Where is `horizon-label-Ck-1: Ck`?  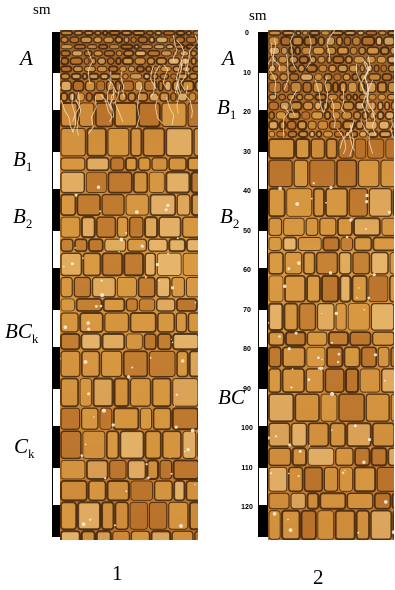 horizon-label-Ck-1: Ck is located at coordinates (24, 450).